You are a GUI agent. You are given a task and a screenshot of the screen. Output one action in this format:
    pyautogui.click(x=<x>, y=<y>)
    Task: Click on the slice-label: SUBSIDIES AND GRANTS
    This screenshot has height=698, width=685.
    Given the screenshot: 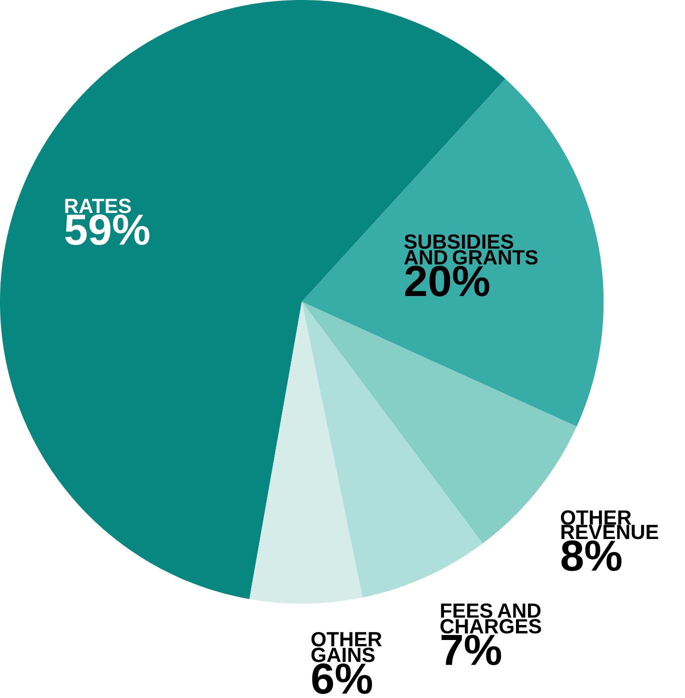 What is the action you would take?
    pyautogui.click(x=471, y=249)
    